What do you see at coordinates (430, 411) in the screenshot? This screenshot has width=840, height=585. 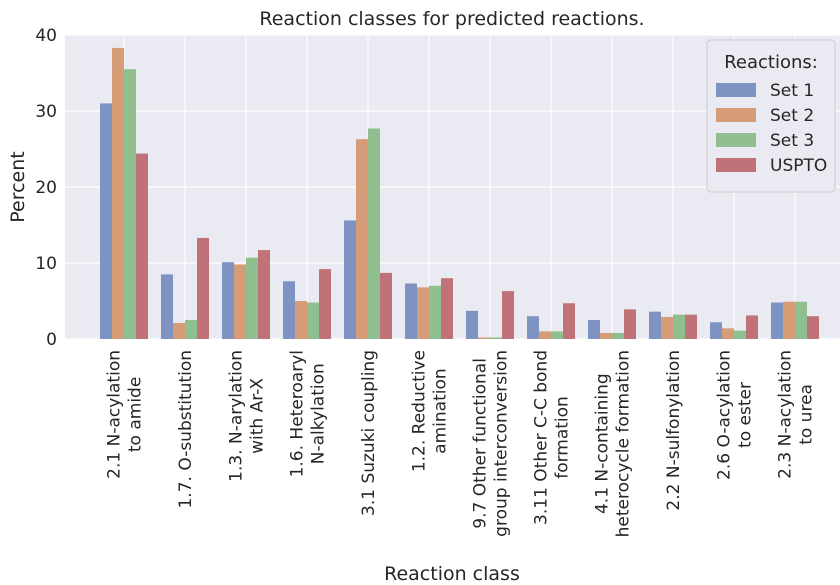 I see `x-tick-label: 1.2. Reductiveamination` at bounding box center [430, 411].